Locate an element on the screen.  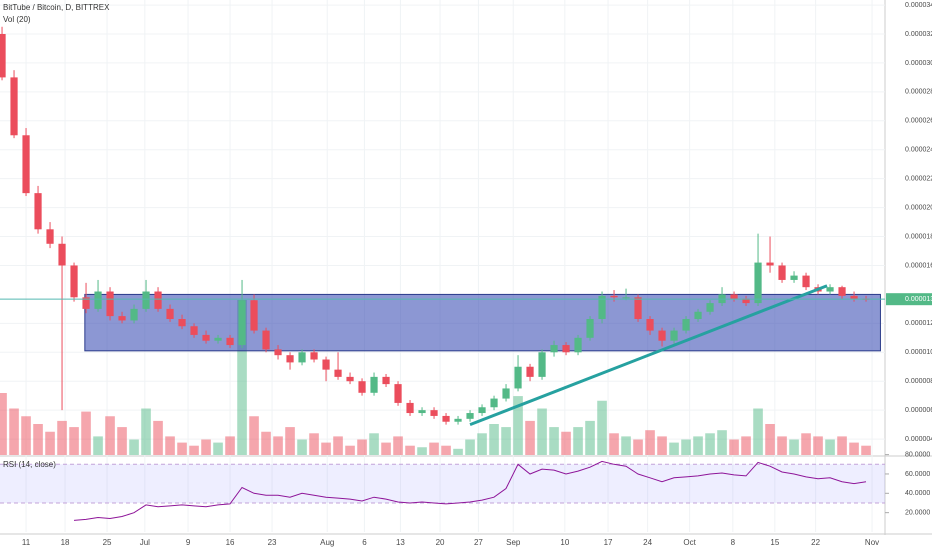
y-tick-label: 0.00003000 is located at coordinates (918, 63).